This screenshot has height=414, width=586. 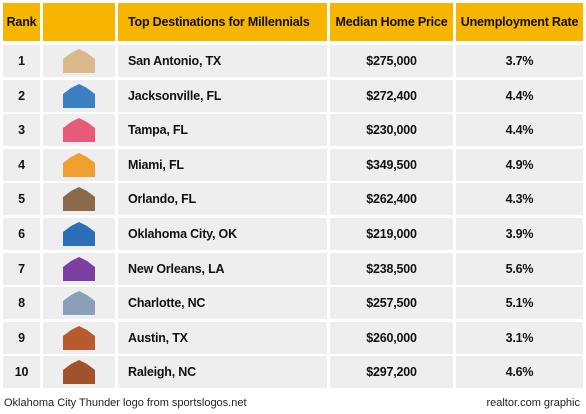 I want to click on cell-price: $230,000, so click(x=391, y=130).